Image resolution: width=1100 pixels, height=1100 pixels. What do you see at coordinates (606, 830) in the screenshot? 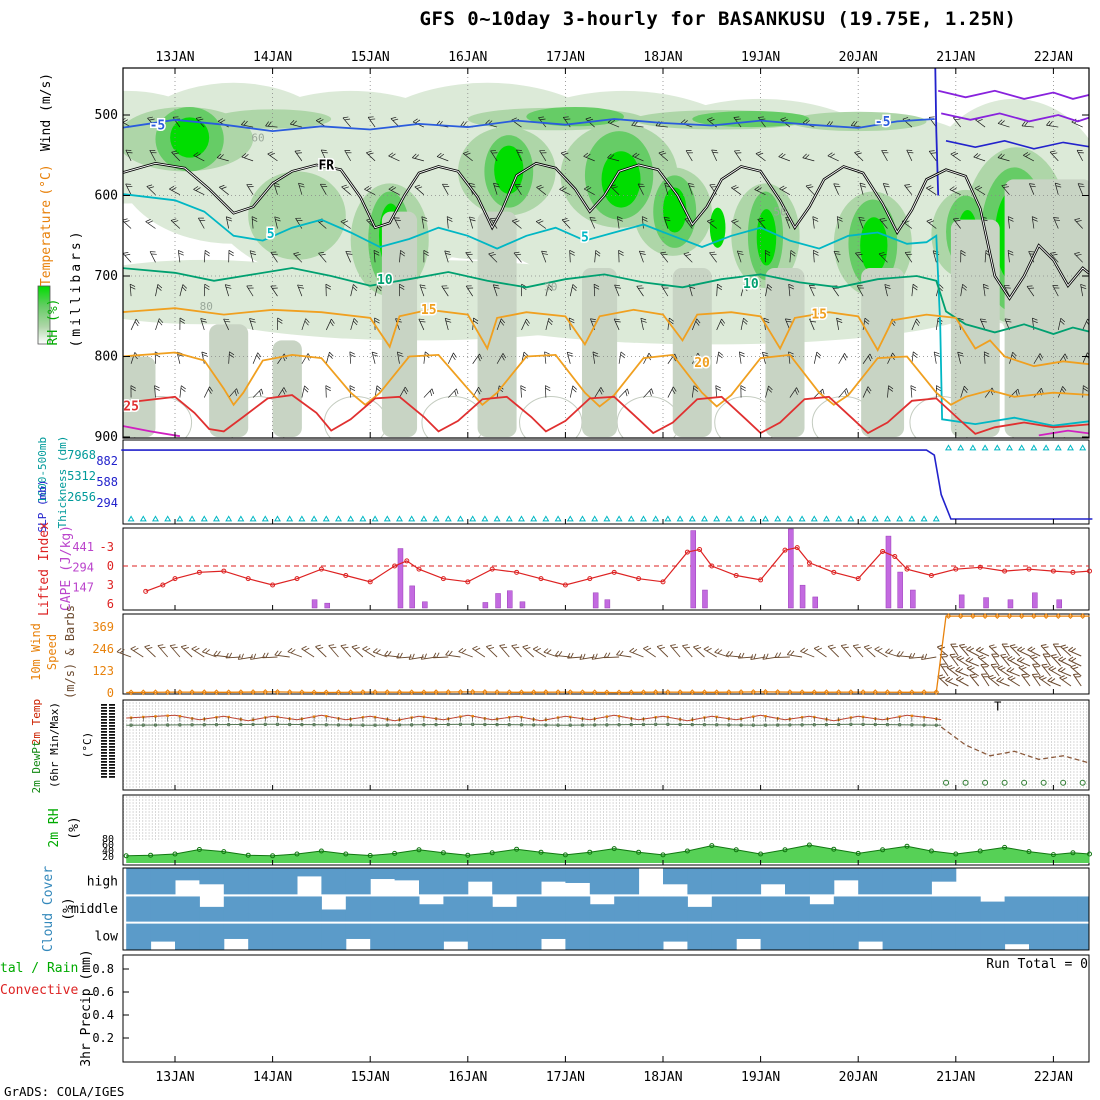
I see `rh2m-border` at bounding box center [606, 830].